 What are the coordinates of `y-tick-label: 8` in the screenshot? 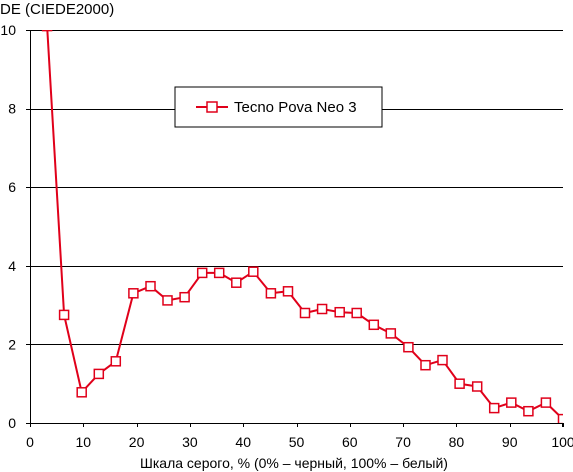 It's located at (12, 109).